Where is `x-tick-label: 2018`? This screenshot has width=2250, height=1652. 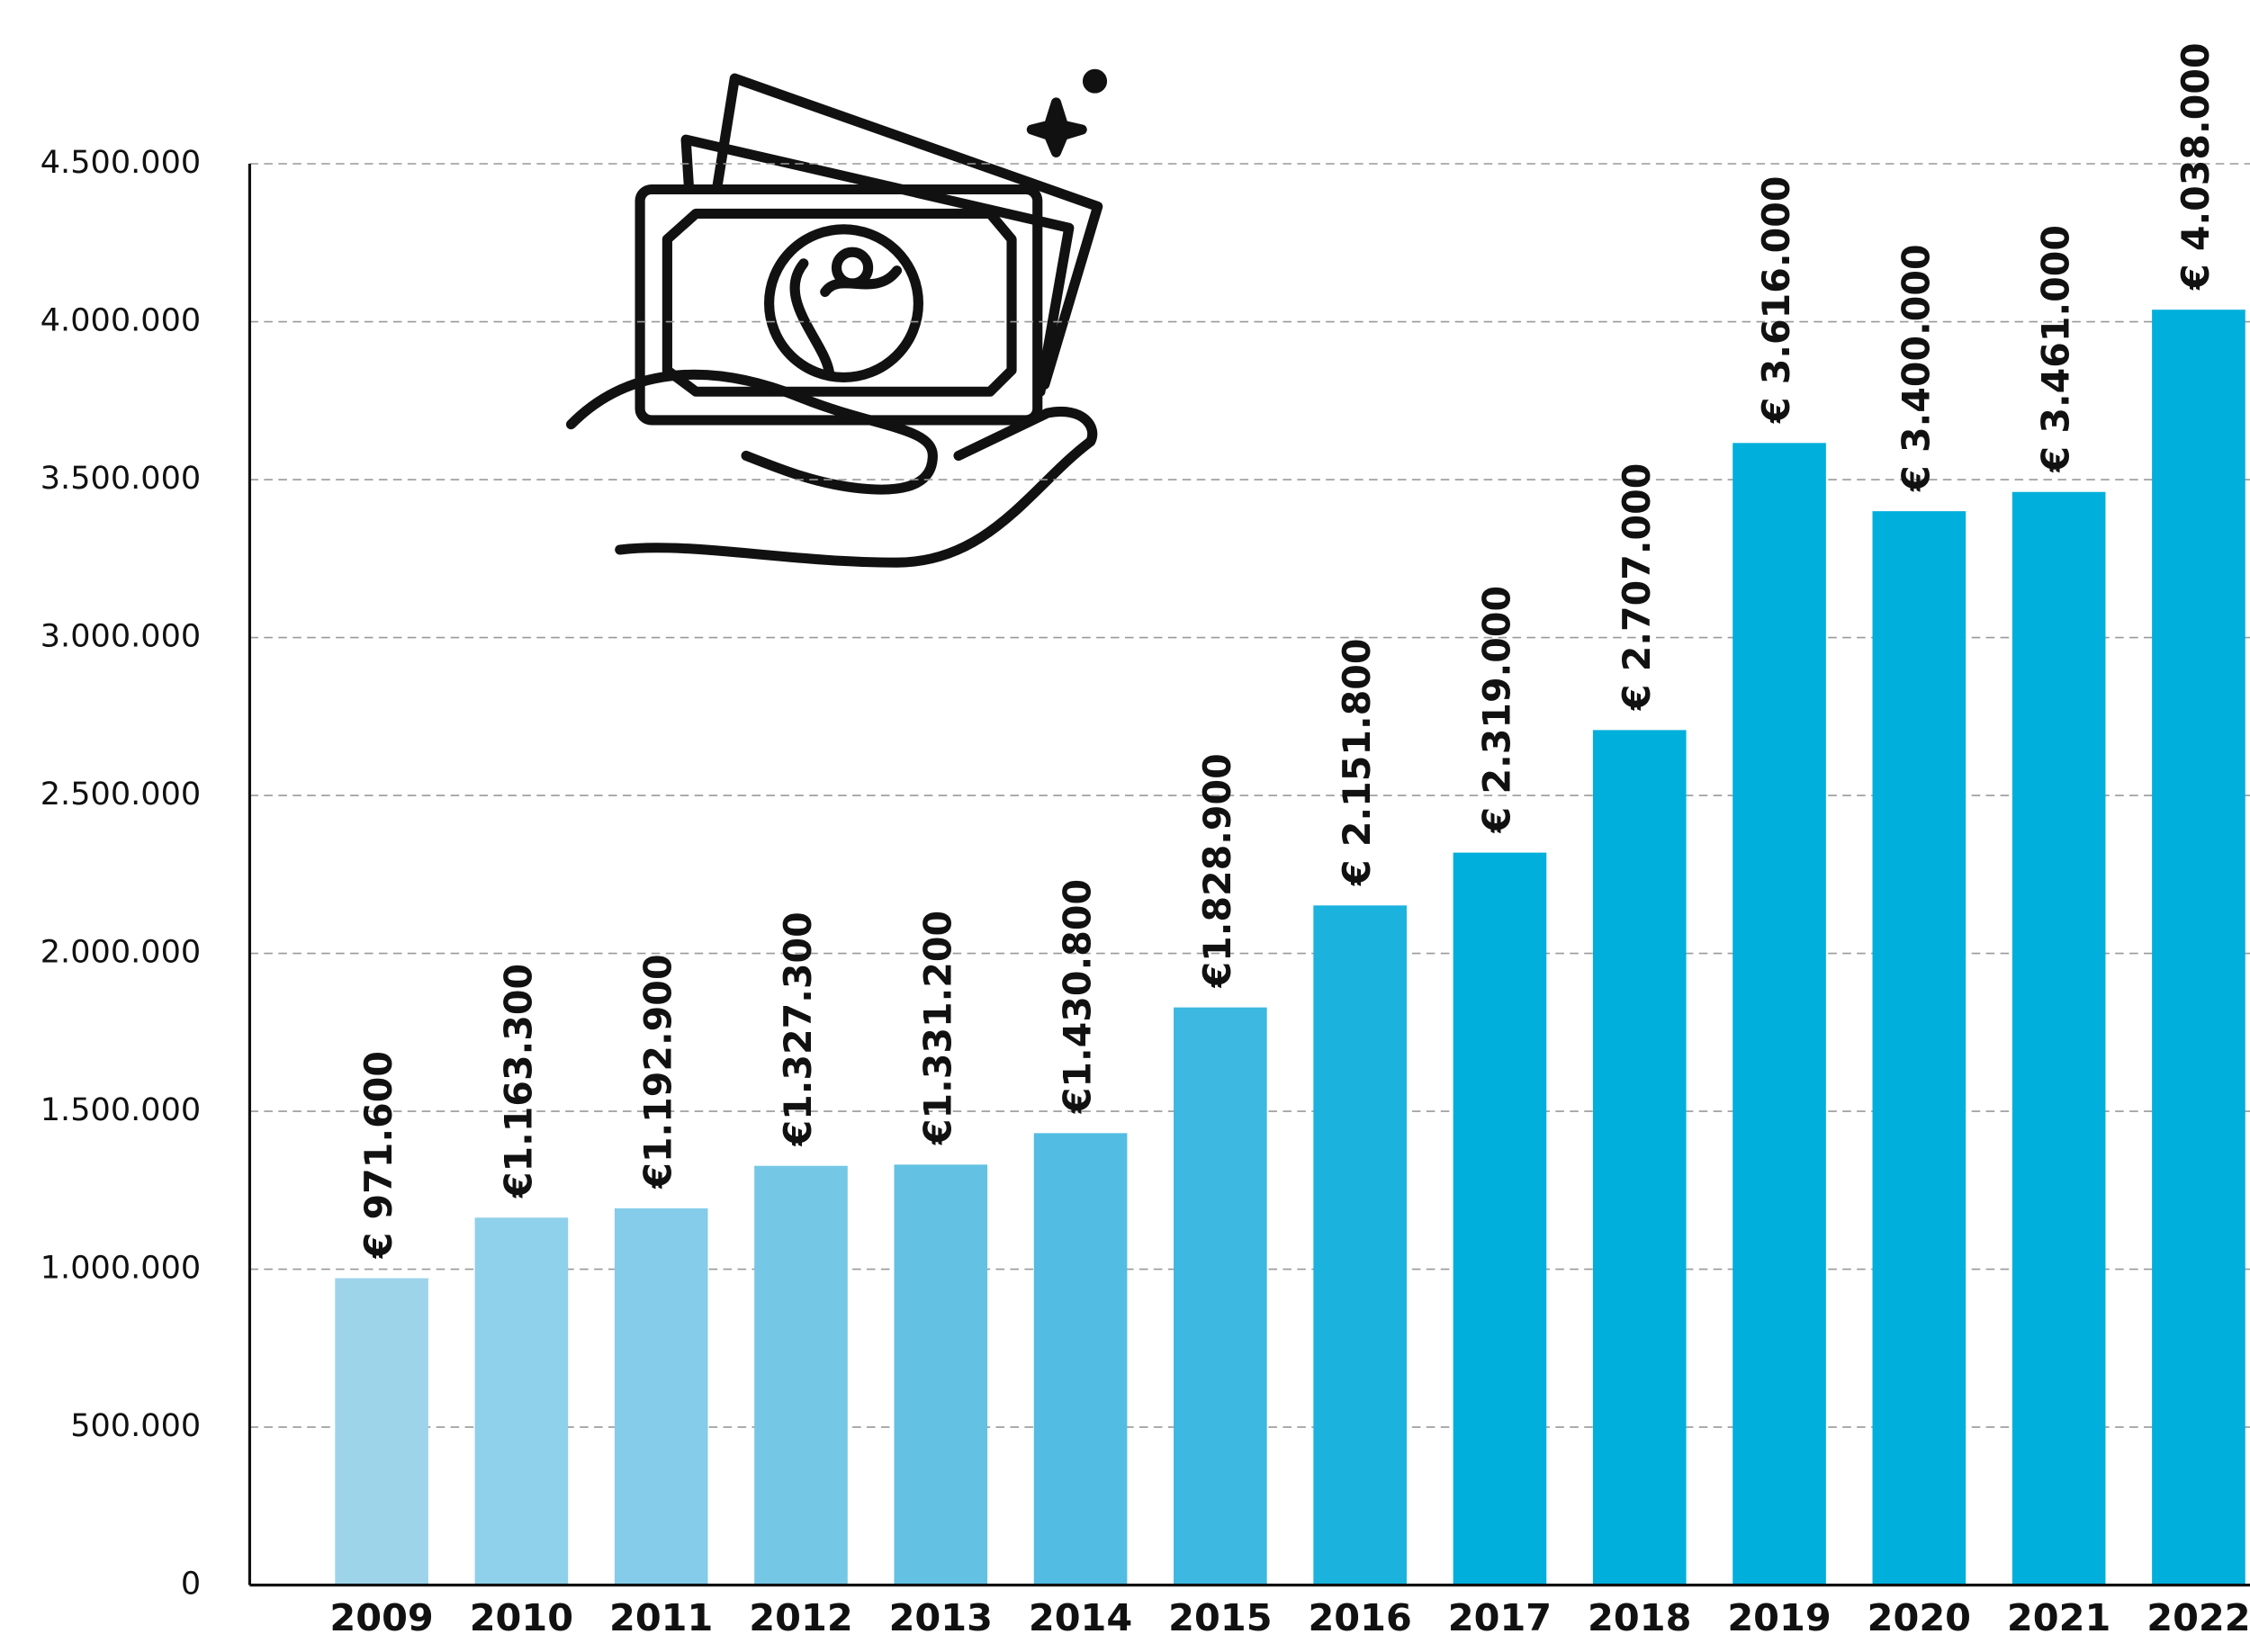
x-tick-label: 2018 is located at coordinates (1639, 1617).